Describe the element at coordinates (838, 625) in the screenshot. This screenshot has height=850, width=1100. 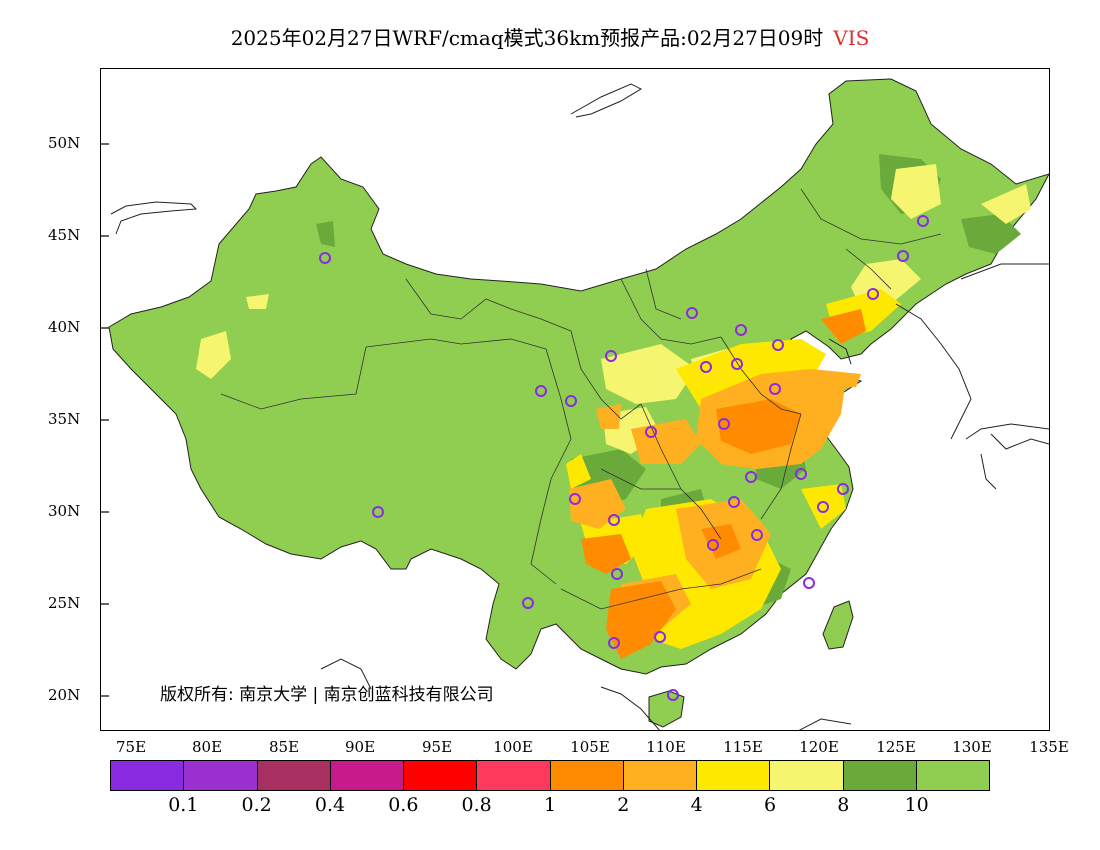
I see `taiwan-island` at that location.